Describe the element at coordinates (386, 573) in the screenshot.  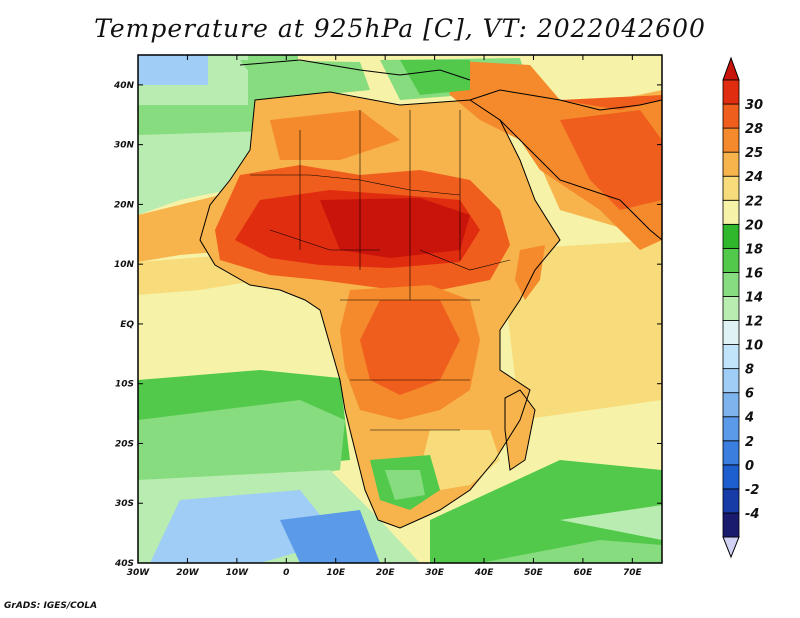
I see `lon-tick-label: 20E` at that location.